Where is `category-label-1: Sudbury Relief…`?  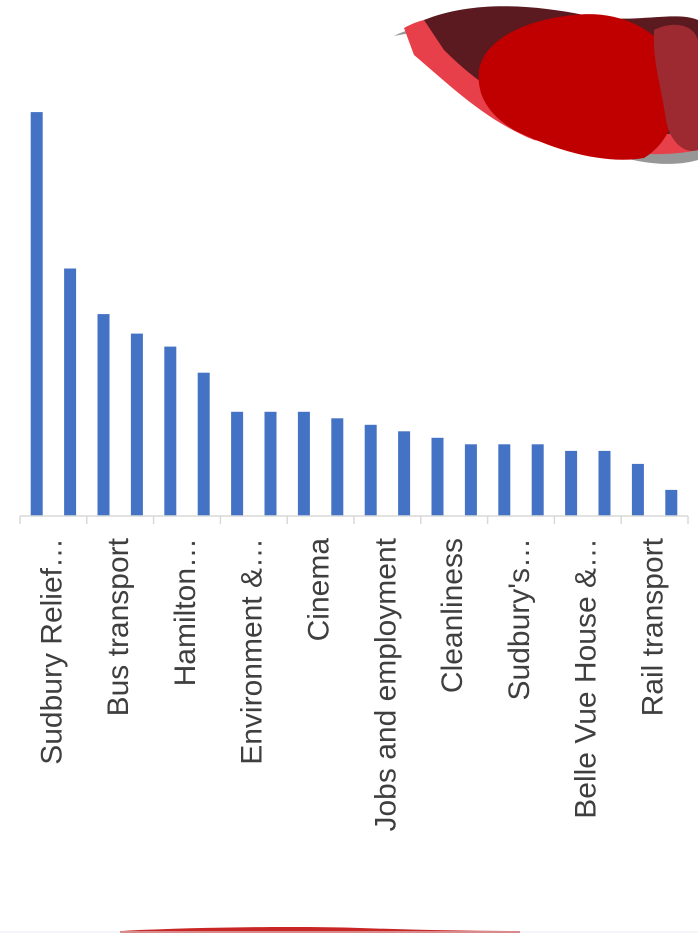 category-label-1: Sudbury Relief… is located at coordinates (51, 651).